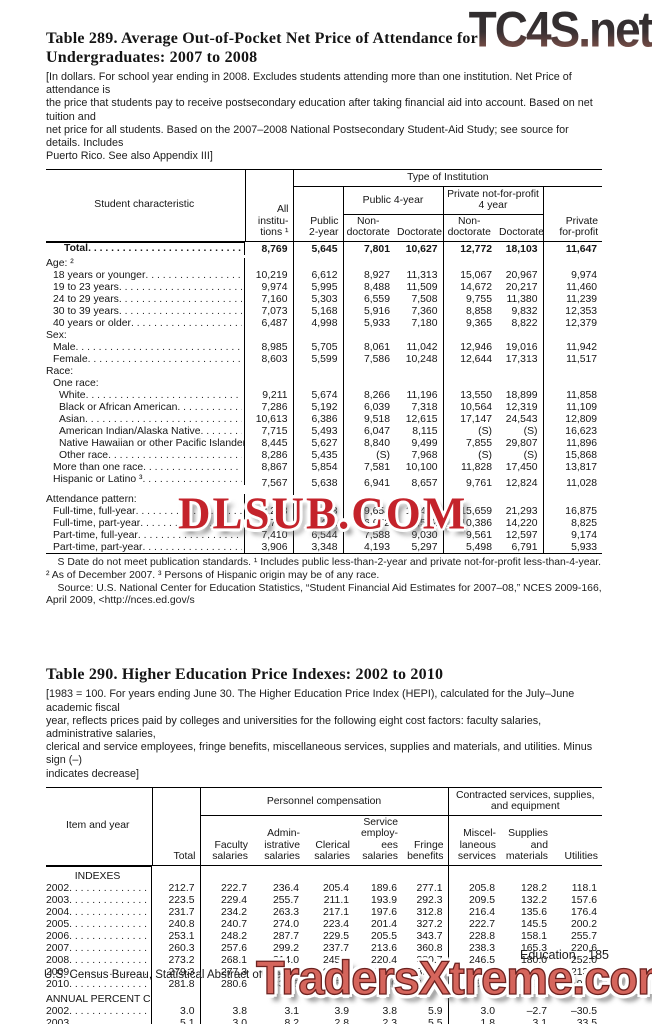 The image size is (652, 1024). I want to click on table-cell: 205.5, so click(383, 936).